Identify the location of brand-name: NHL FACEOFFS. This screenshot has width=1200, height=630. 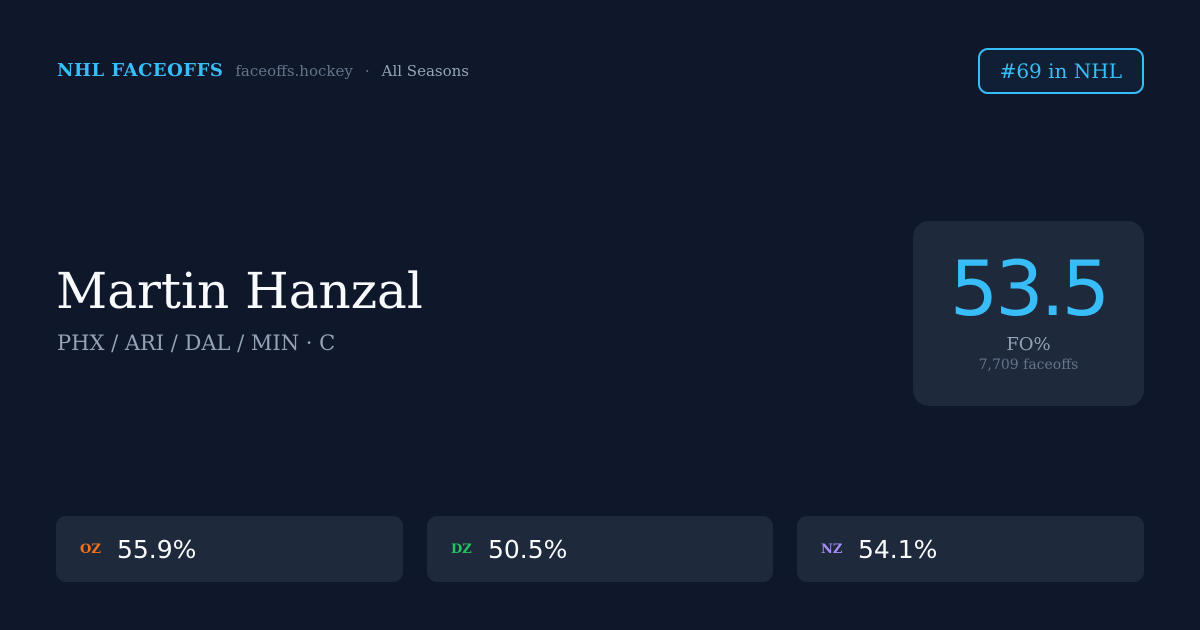
(140, 70).